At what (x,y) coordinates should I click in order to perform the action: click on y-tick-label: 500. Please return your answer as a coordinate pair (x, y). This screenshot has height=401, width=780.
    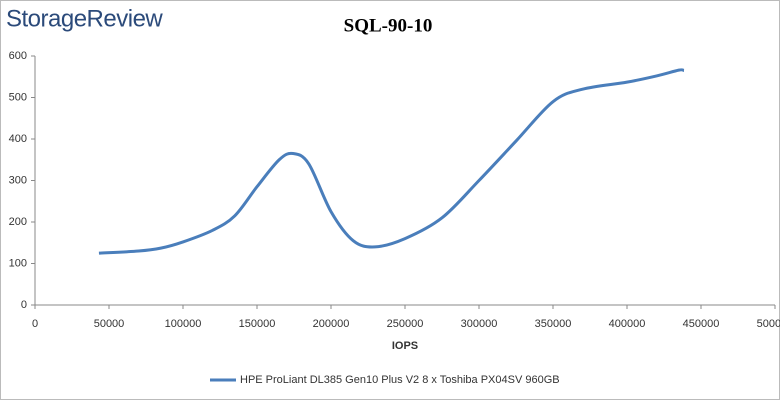
    Looking at the image, I should click on (18, 97).